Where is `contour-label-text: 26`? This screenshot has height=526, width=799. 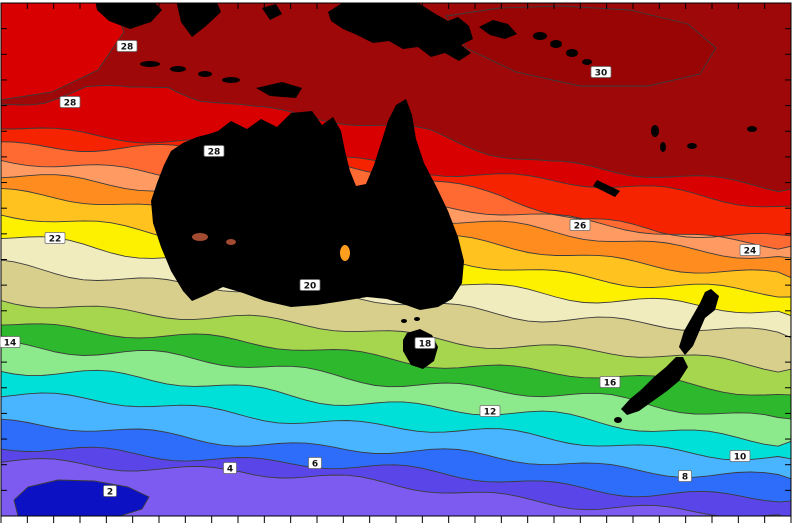
contour-label-text: 26 is located at coordinates (580, 226).